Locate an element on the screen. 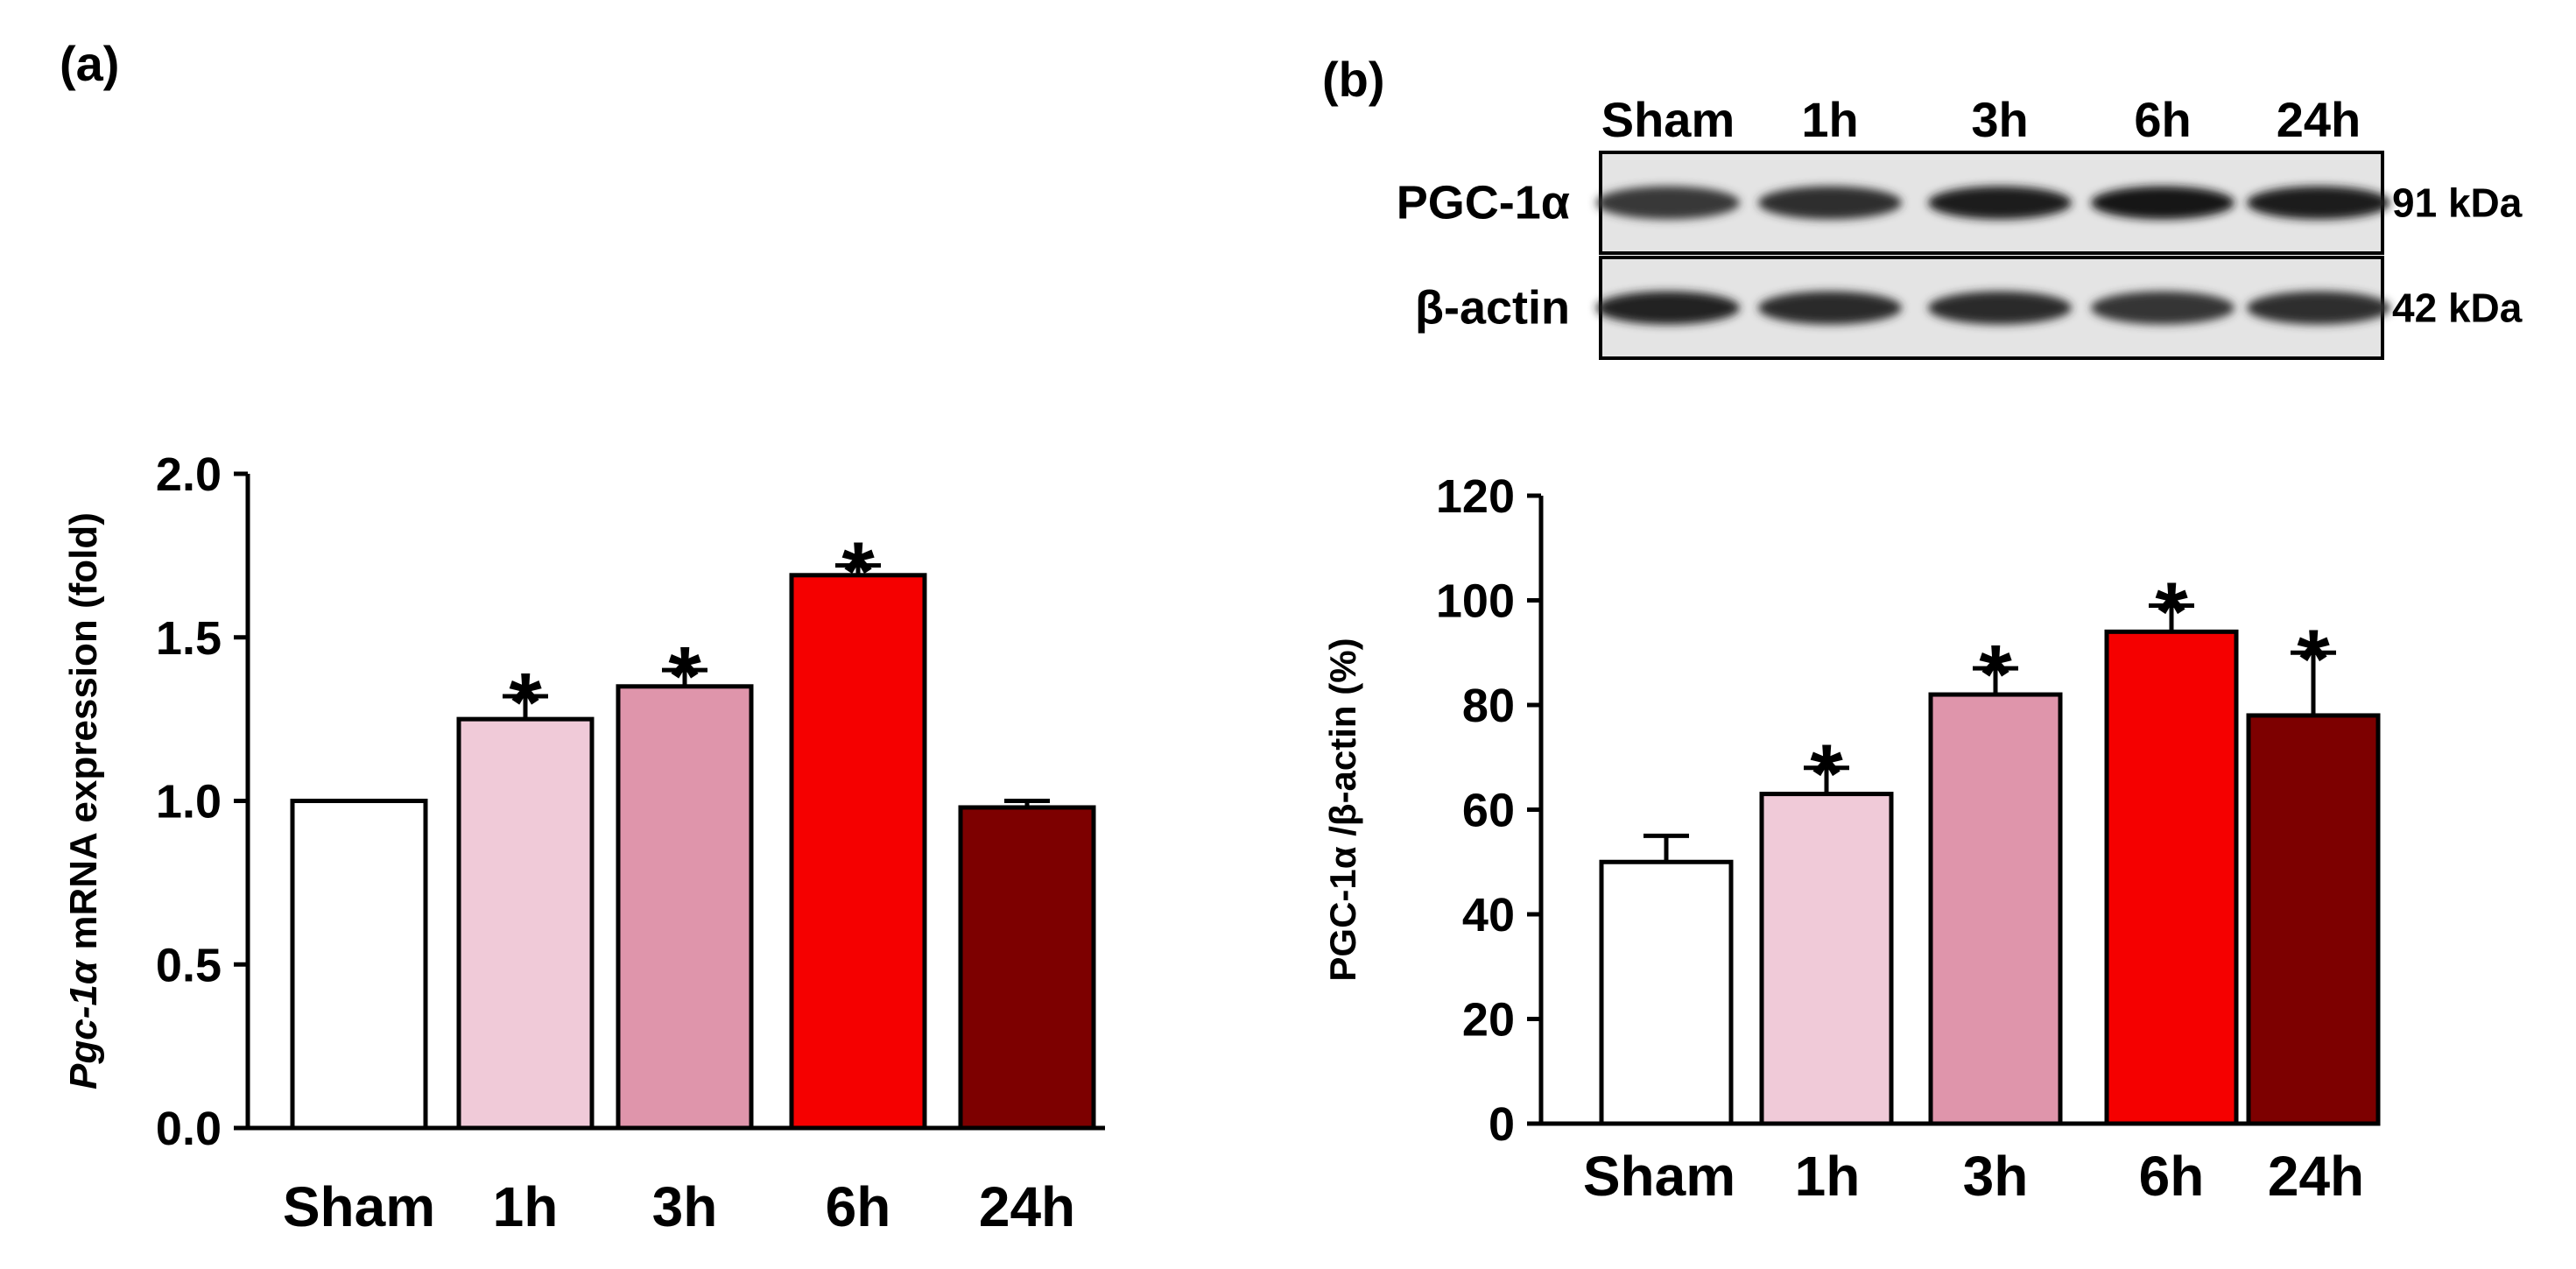  chart-b-y-tick-label: 80 is located at coordinates (1488, 706).